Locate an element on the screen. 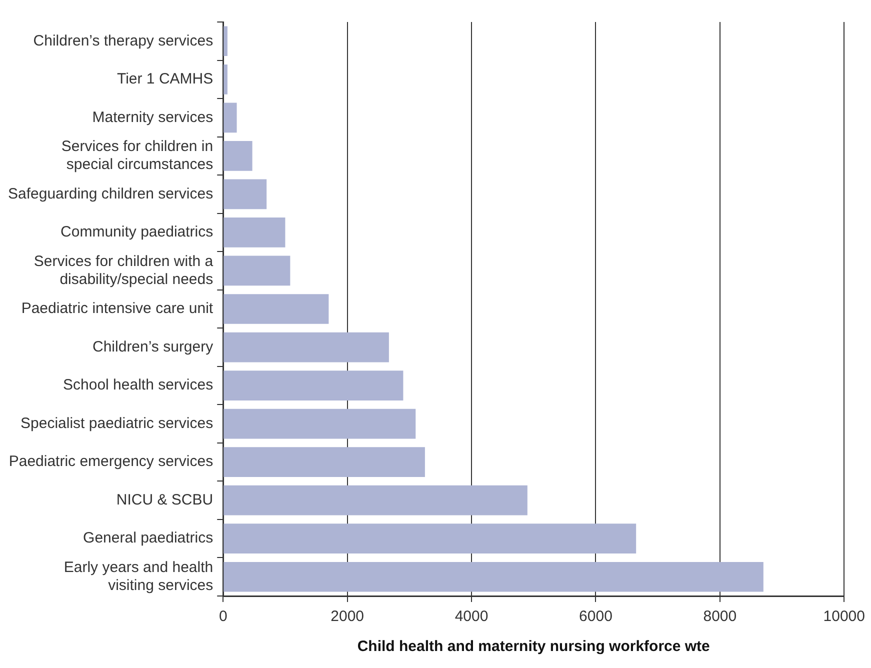  y-tick-label: Services for children in special circumstances is located at coordinates (137, 156).